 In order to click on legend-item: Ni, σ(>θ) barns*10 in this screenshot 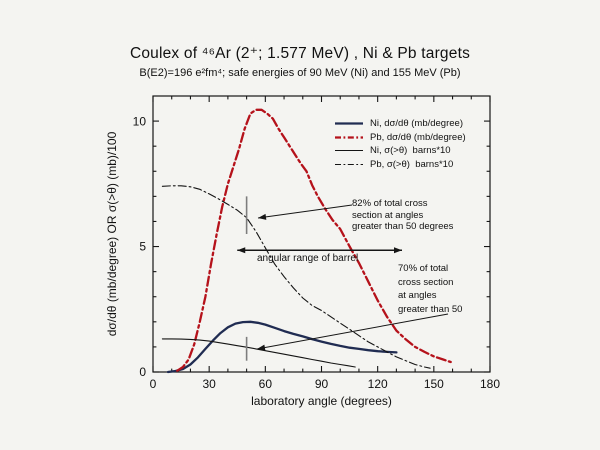, I will do `click(400, 150)`.